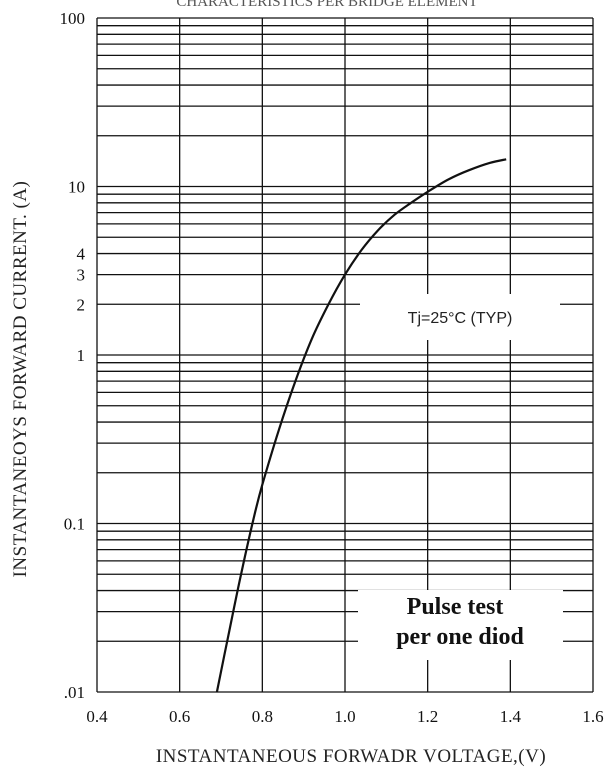  I want to click on pulse-test-label: Pulse test, so click(455, 607).